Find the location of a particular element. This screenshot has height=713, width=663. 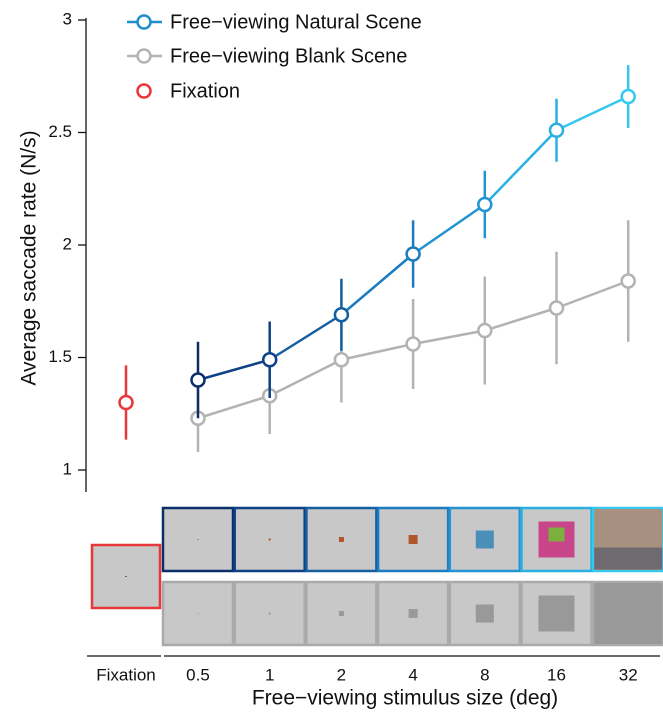

y-tick-label: 2.5 is located at coordinates (60, 131).